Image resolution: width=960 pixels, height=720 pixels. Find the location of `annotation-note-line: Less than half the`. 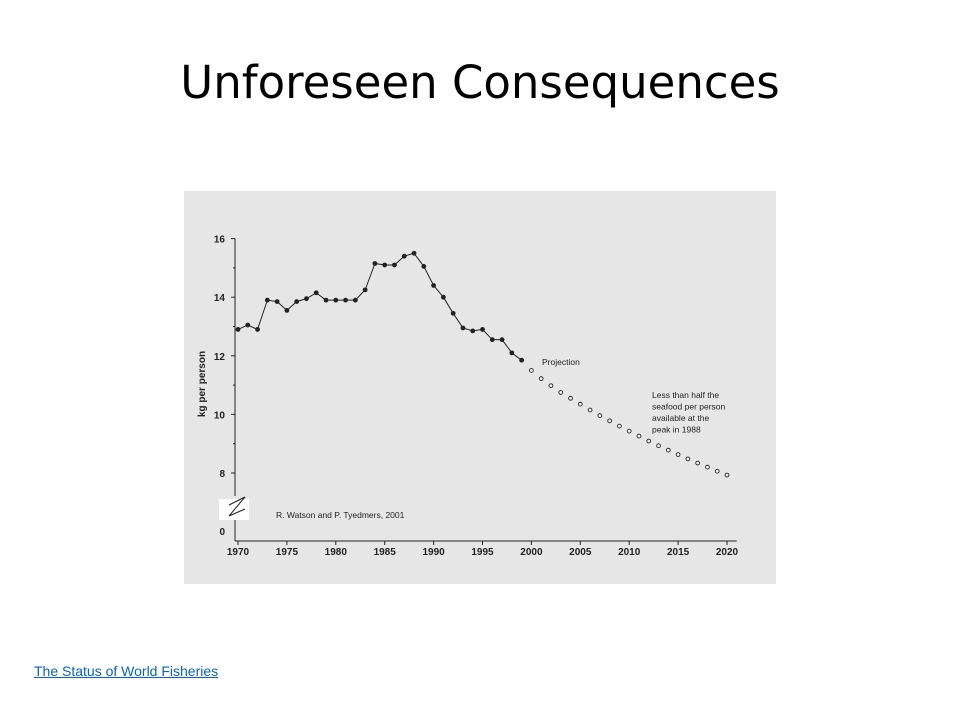

annotation-note-line: Less than half the is located at coordinates (685, 395).